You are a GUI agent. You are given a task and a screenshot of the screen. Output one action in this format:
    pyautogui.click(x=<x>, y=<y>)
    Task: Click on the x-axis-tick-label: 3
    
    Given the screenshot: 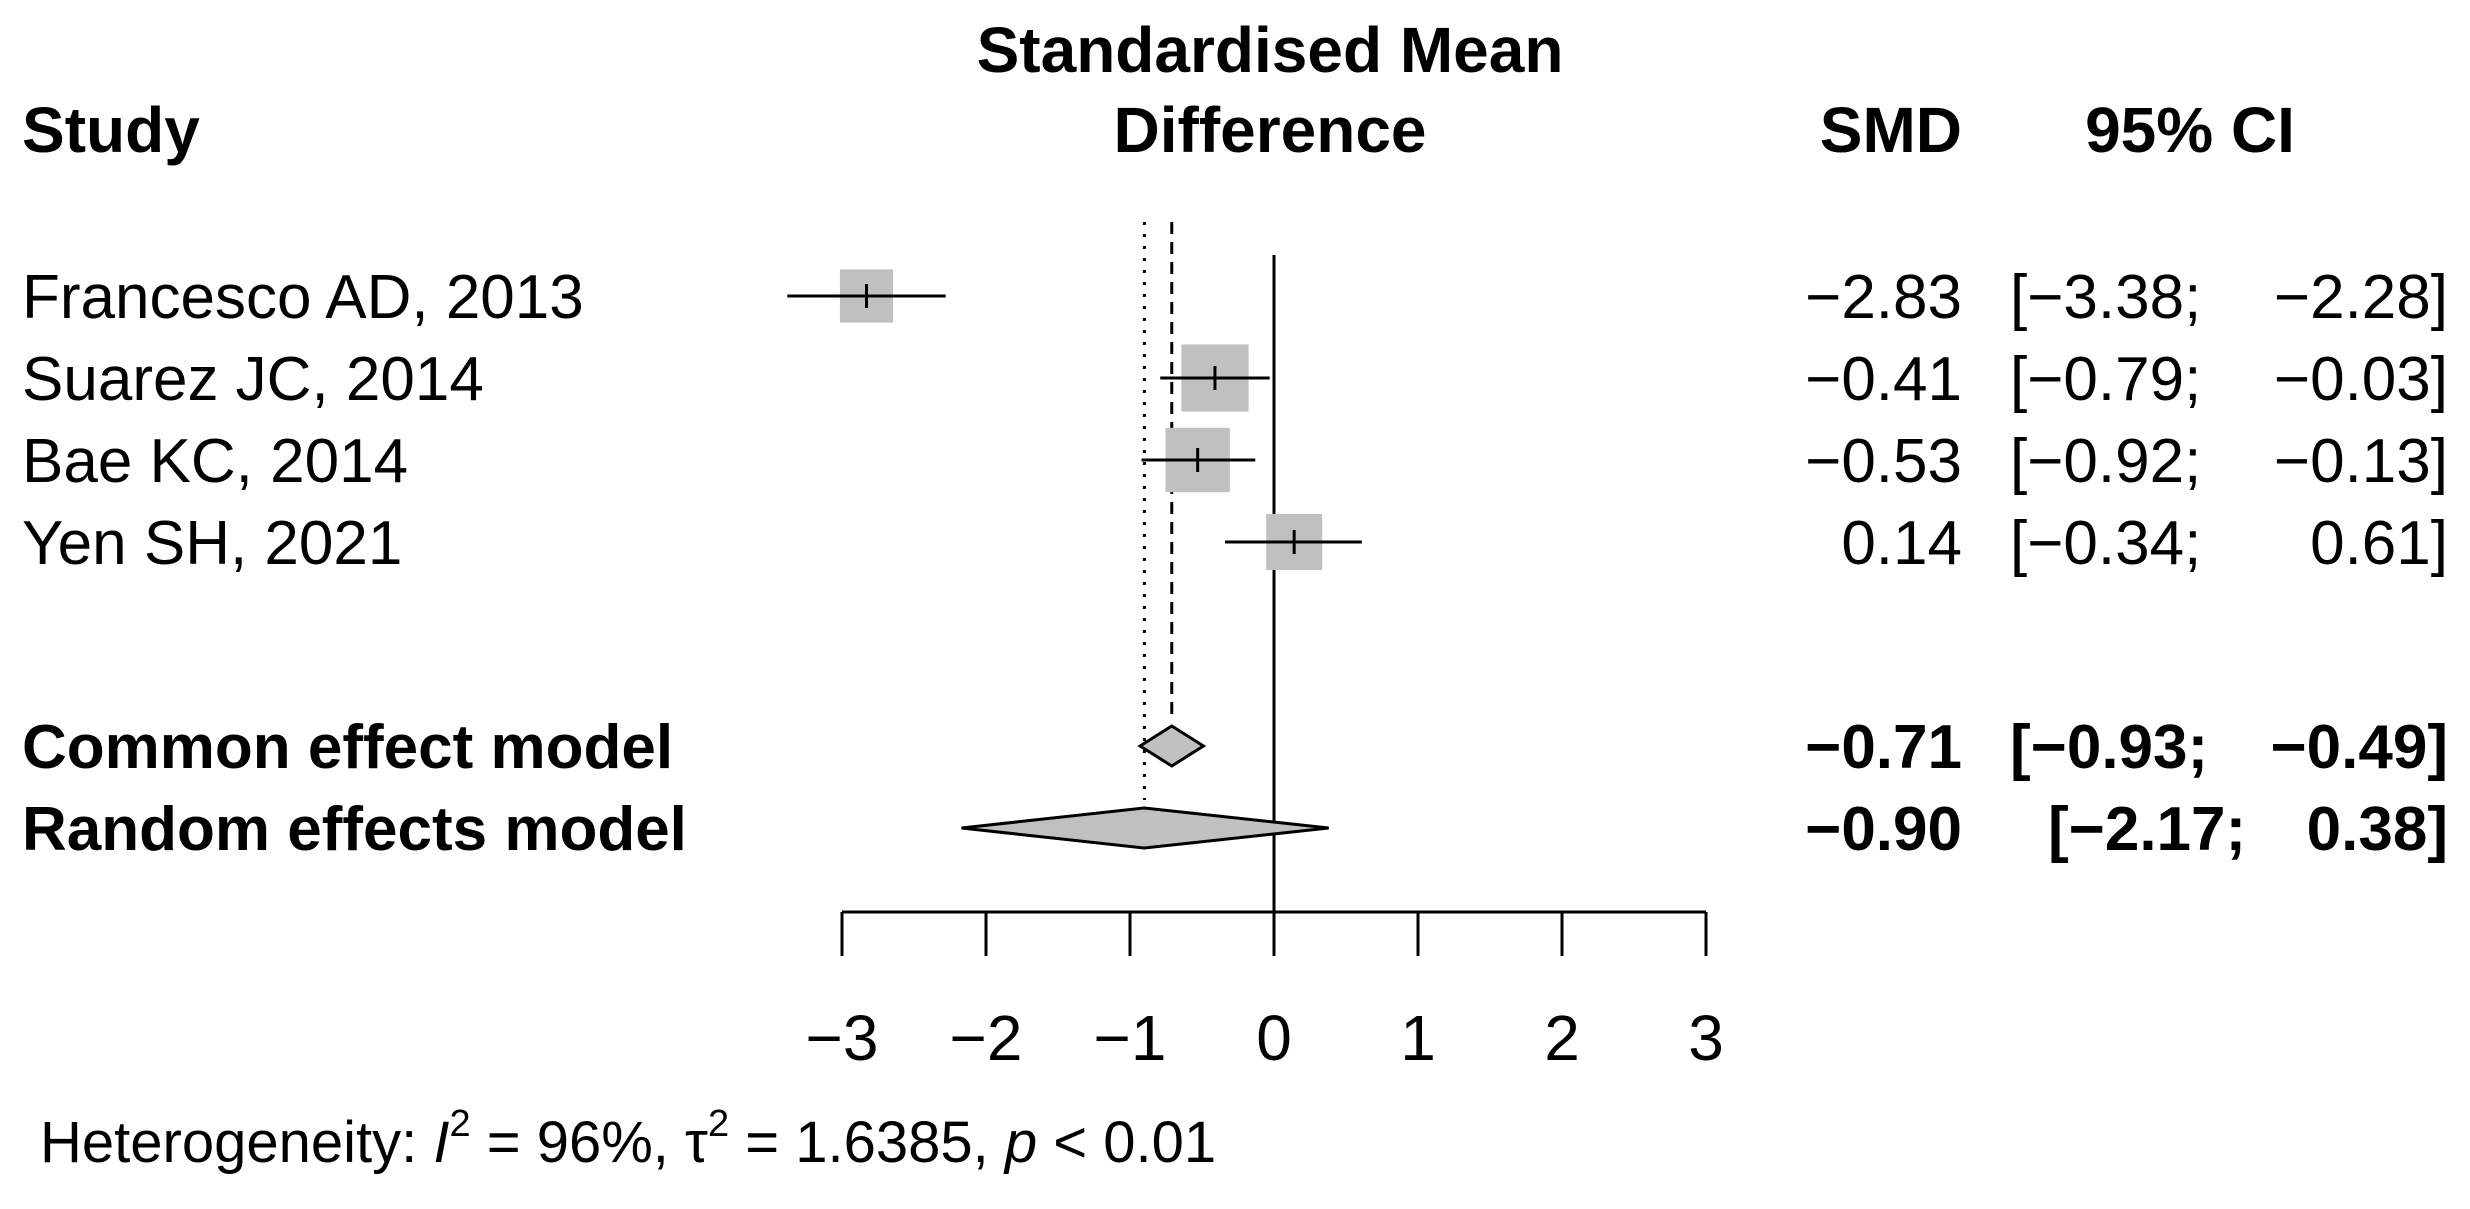 What is the action you would take?
    pyautogui.click(x=1706, y=1038)
    